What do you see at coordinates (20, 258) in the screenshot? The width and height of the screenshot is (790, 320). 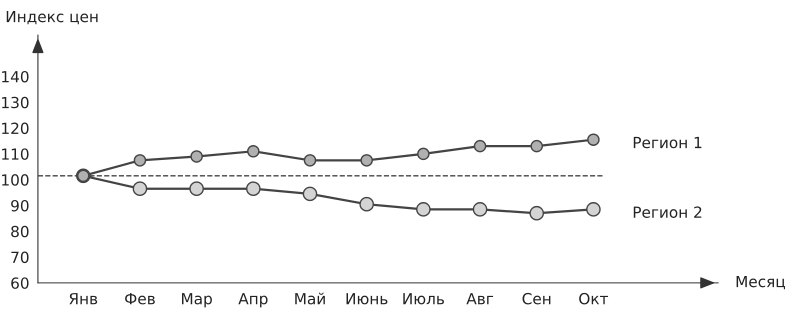 I see `y-tick-label: 70` at bounding box center [20, 258].